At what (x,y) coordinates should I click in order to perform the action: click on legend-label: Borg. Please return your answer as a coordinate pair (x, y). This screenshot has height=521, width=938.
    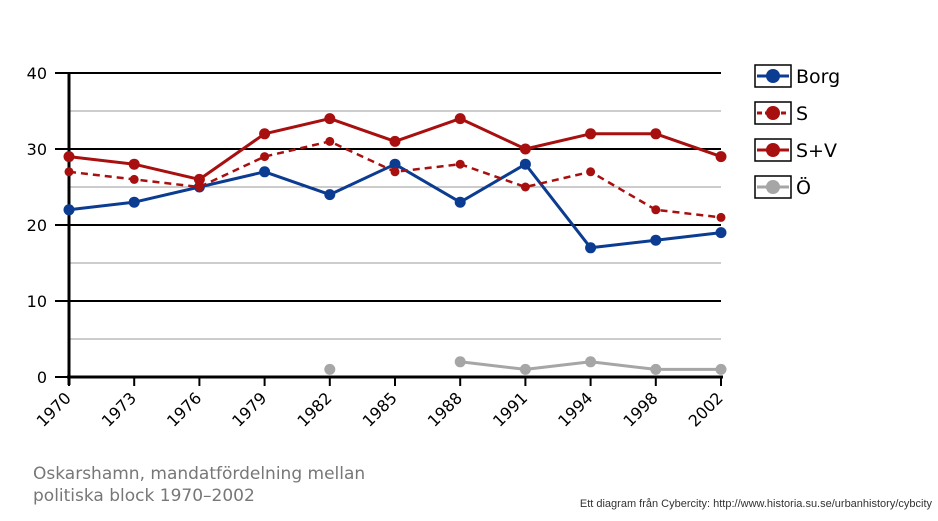
    Looking at the image, I should click on (818, 77).